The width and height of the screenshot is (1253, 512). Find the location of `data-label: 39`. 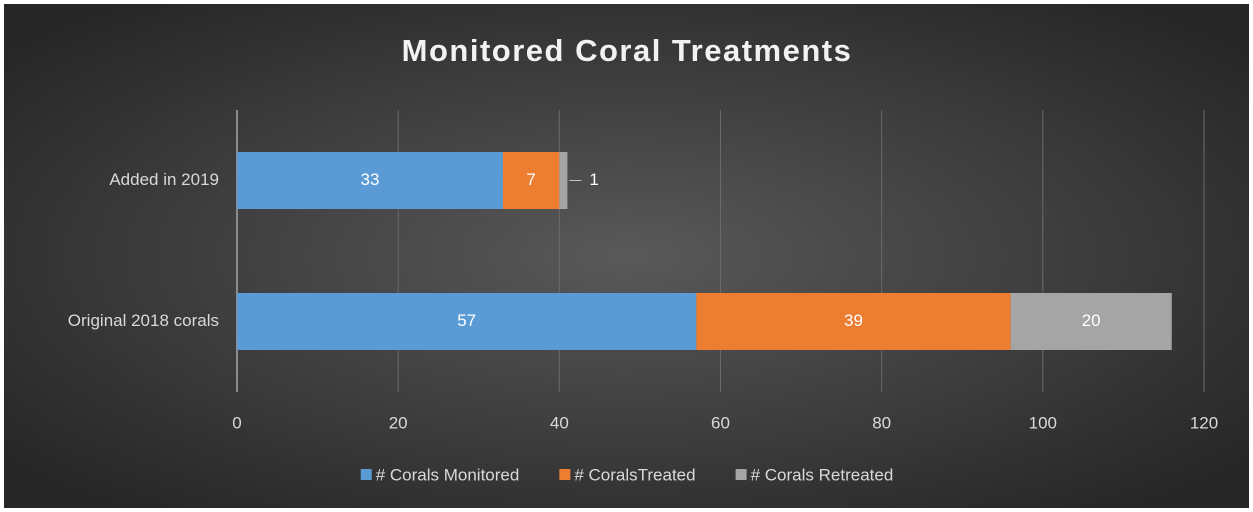

data-label: 39 is located at coordinates (853, 320).